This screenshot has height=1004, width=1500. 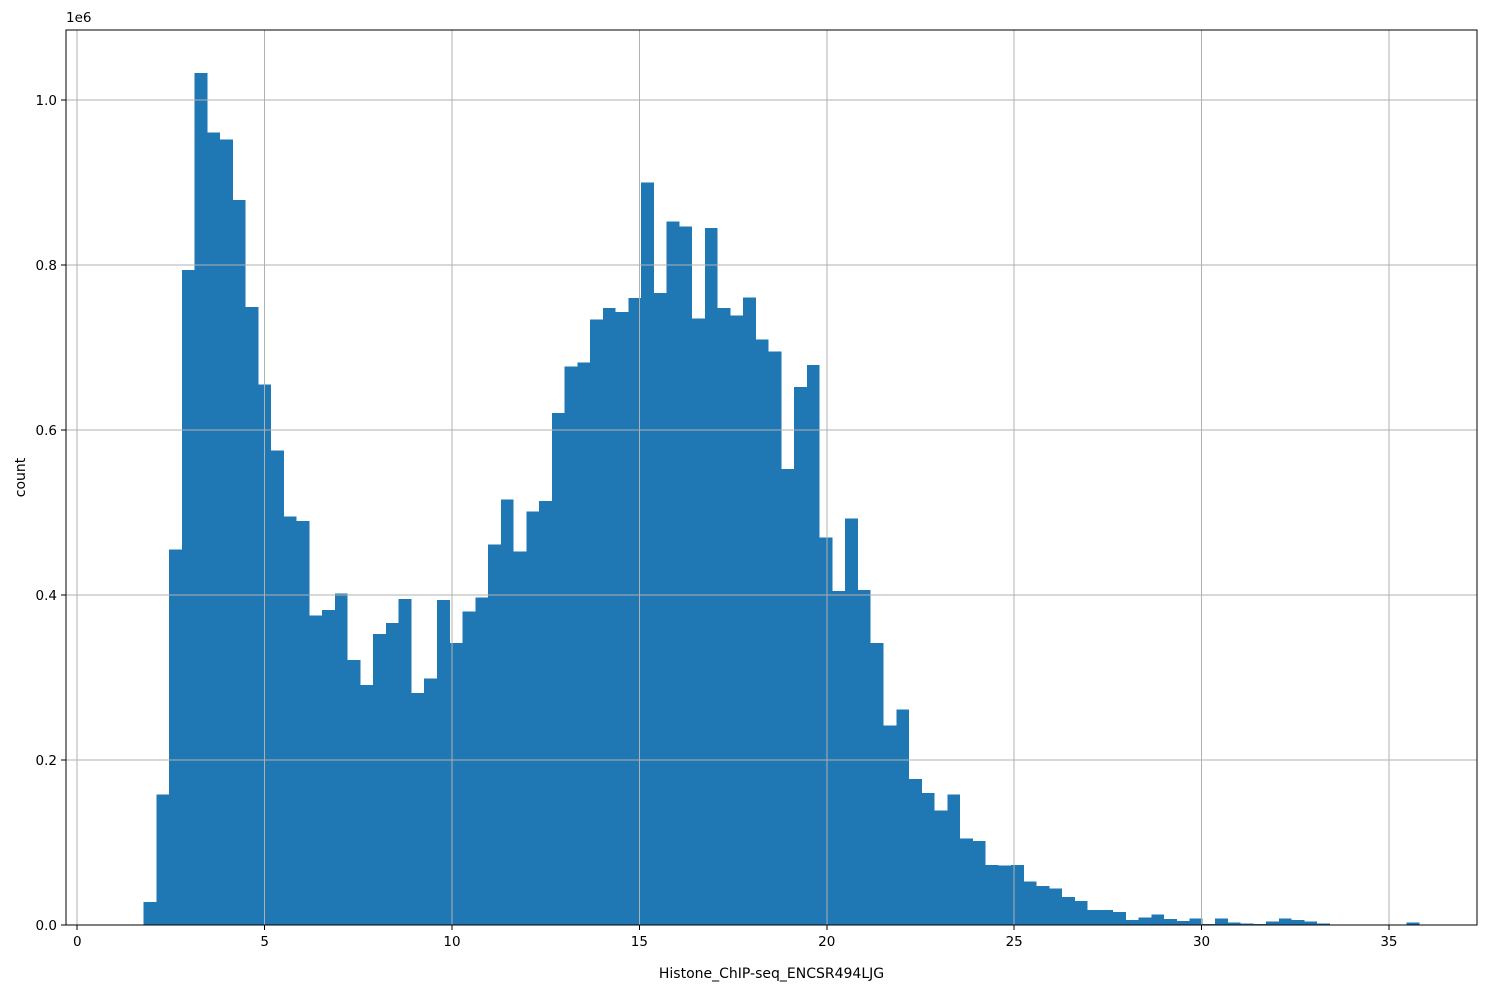 What do you see at coordinates (264, 942) in the screenshot?
I see `x-tick-label: 5` at bounding box center [264, 942].